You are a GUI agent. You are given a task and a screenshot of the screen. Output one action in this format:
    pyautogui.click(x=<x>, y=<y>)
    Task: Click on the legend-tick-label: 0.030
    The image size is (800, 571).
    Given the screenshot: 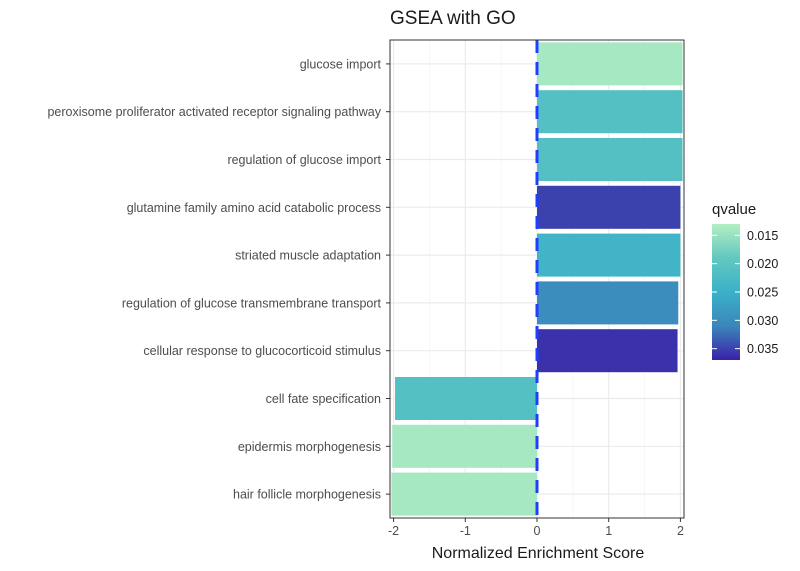 What is the action you would take?
    pyautogui.click(x=762, y=321)
    